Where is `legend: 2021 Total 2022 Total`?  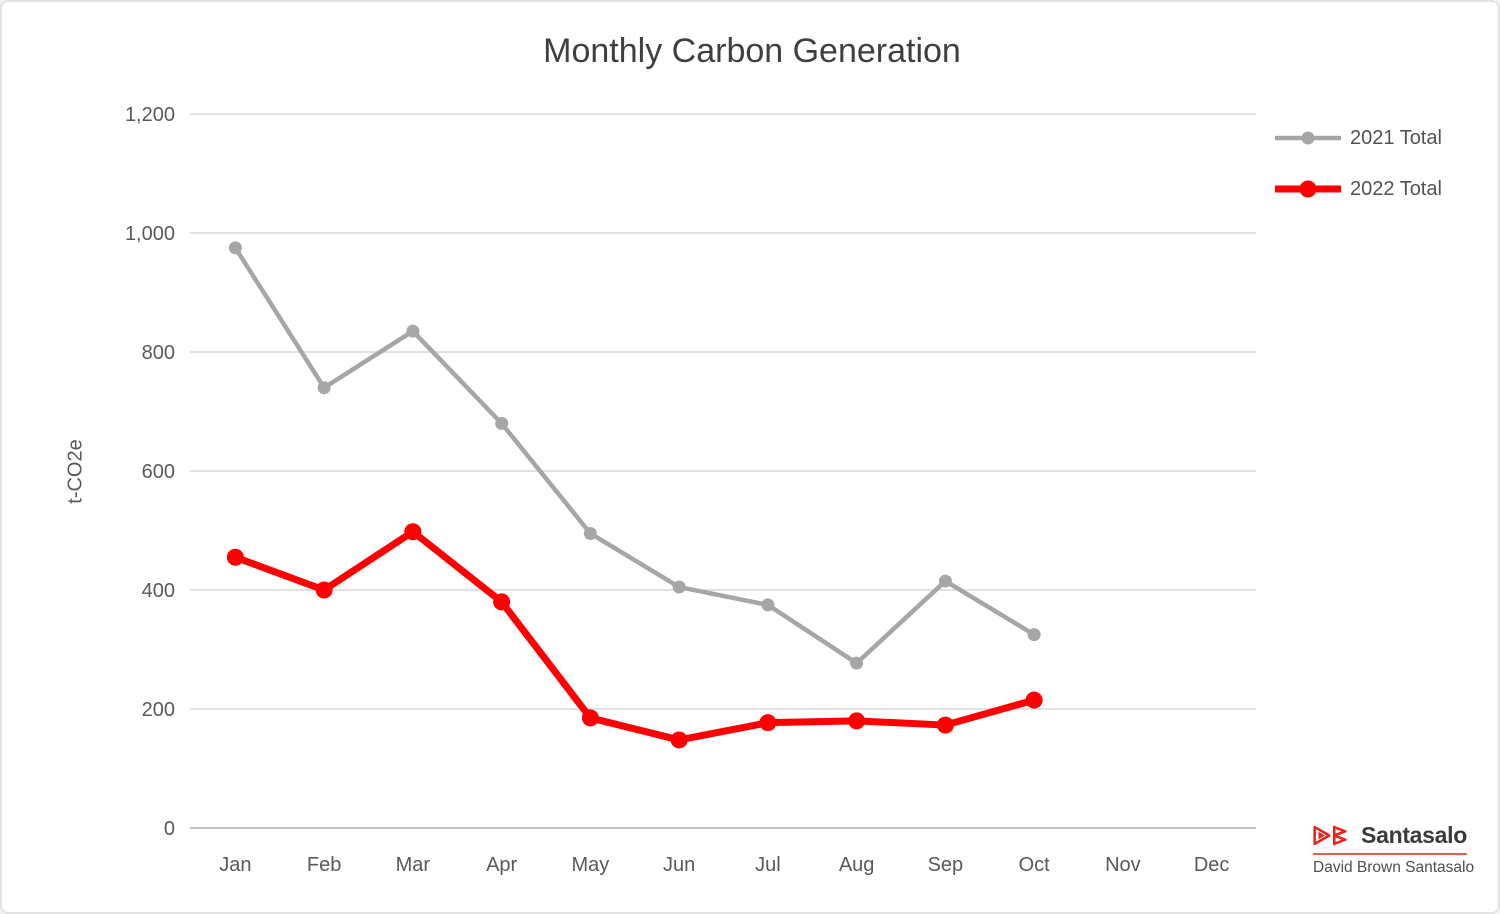 legend: 2021 Total 2022 Total is located at coordinates (1358, 177).